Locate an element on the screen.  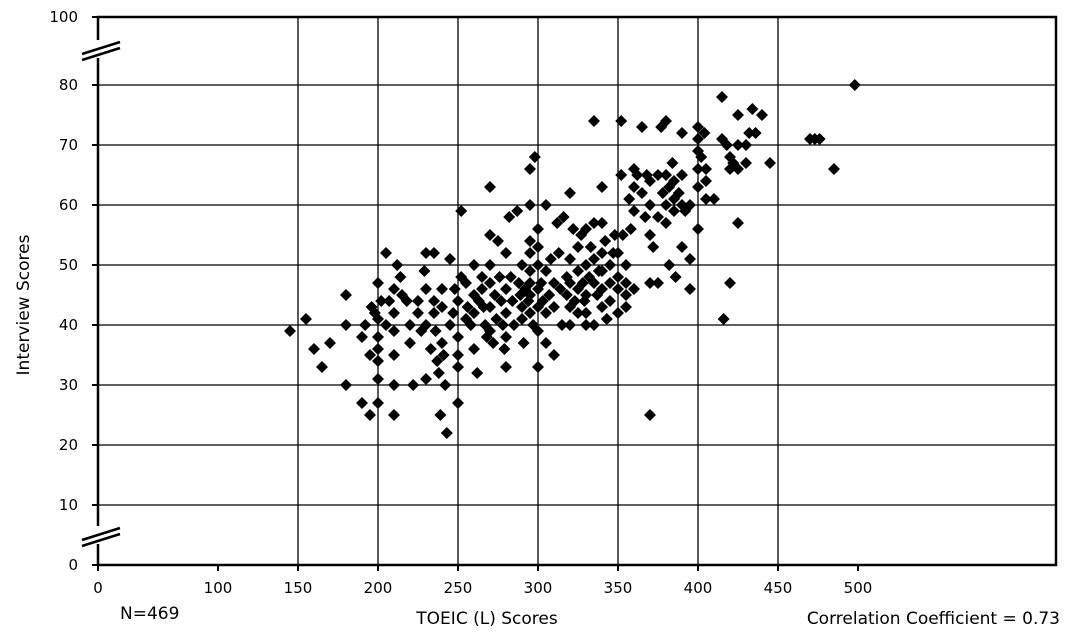
y-axis-break-bottom is located at coordinates (101, 537).